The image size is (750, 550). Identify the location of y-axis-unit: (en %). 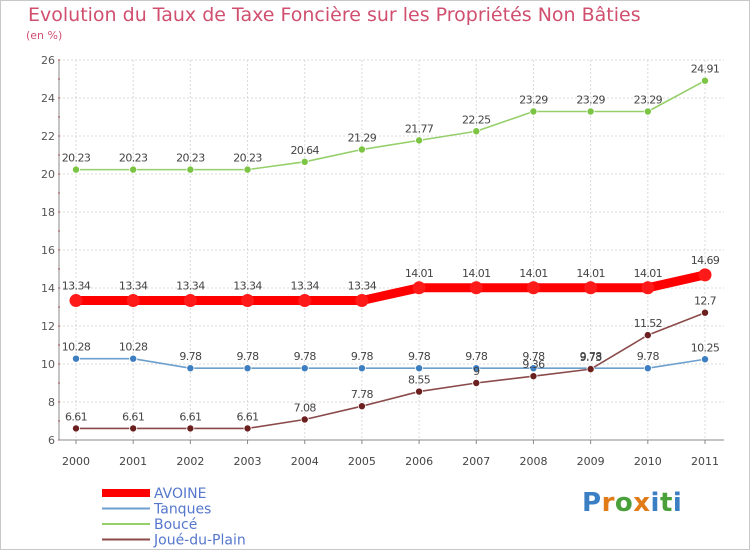
(44, 35).